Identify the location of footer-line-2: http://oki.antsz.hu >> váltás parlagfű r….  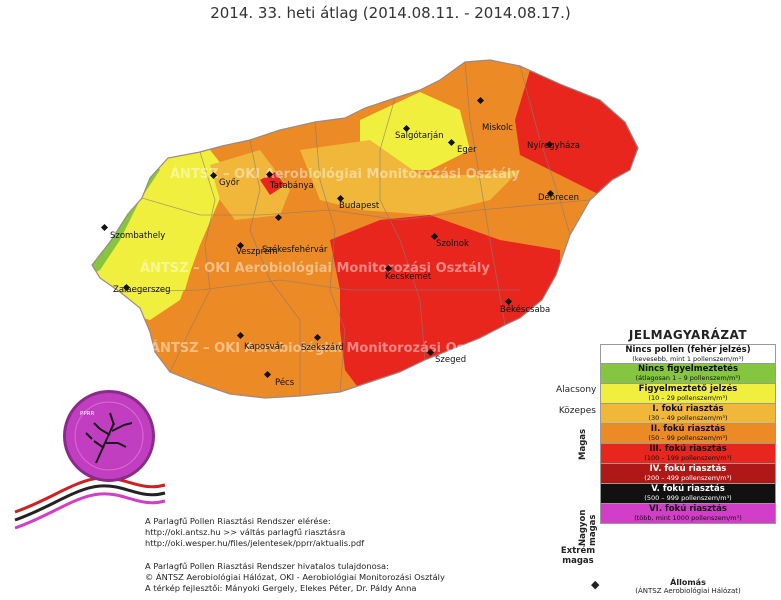
(245, 532).